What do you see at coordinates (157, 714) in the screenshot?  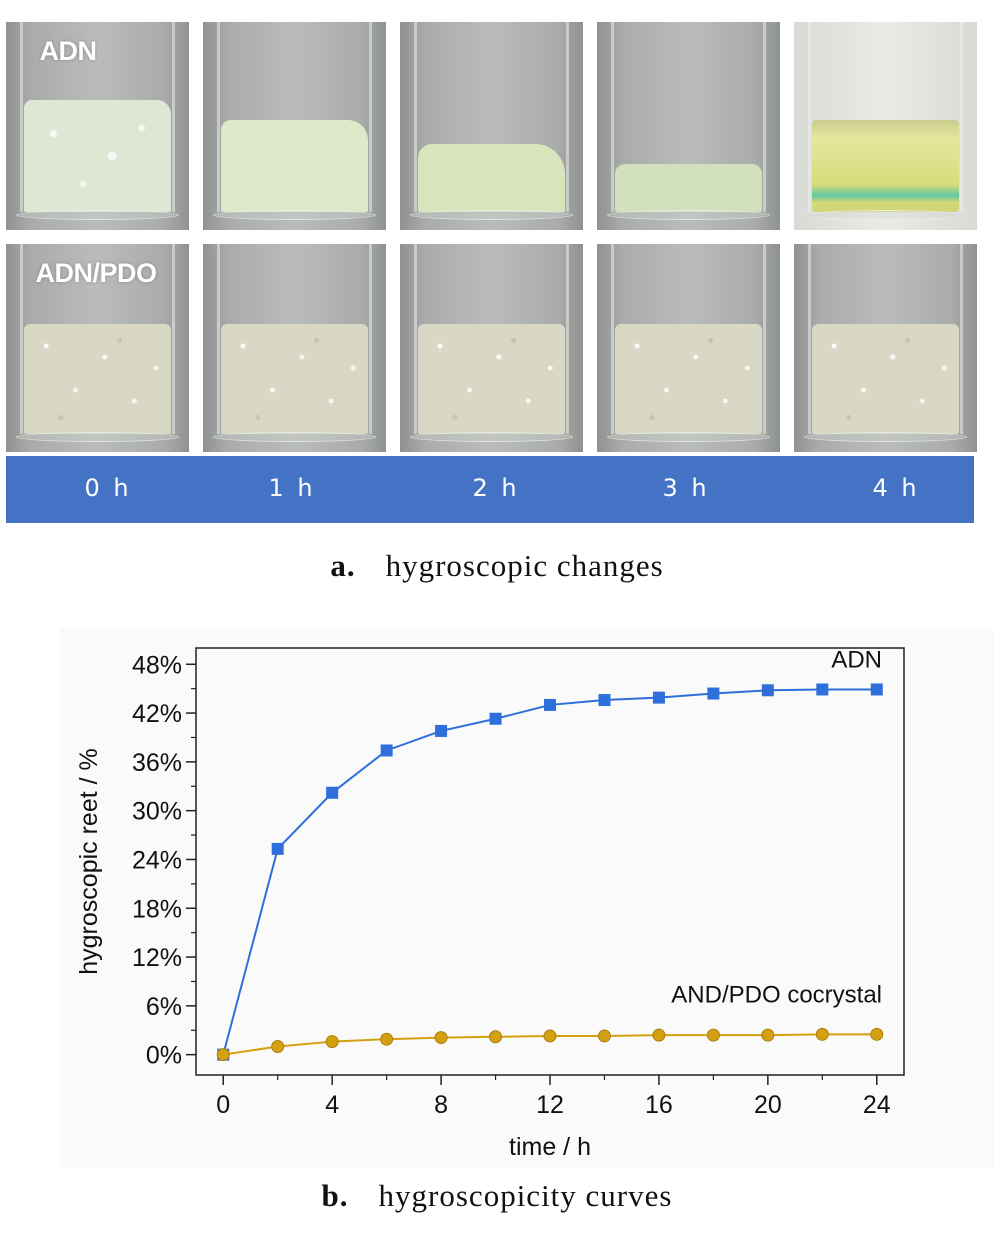 I see `y-tick-label: 42%` at bounding box center [157, 714].